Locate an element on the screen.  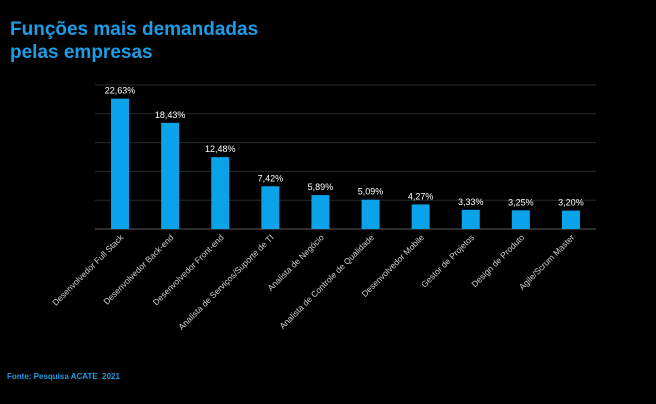
data-label: 4,27% is located at coordinates (421, 196).